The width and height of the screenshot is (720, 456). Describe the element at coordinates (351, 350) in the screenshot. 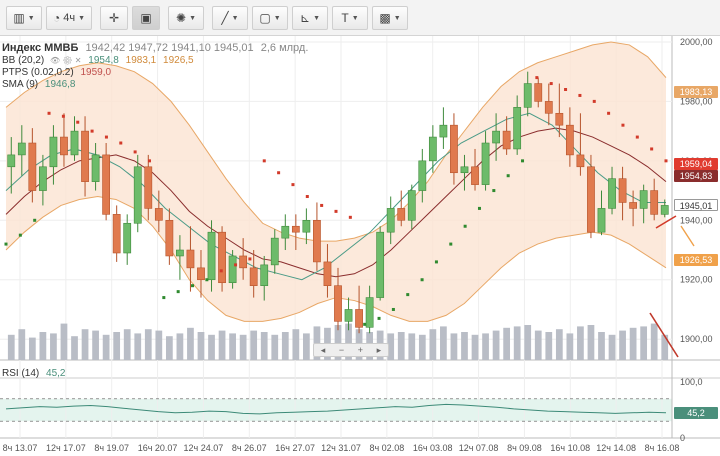

I see `chart-navigation: ◂ − + ▸` at that location.